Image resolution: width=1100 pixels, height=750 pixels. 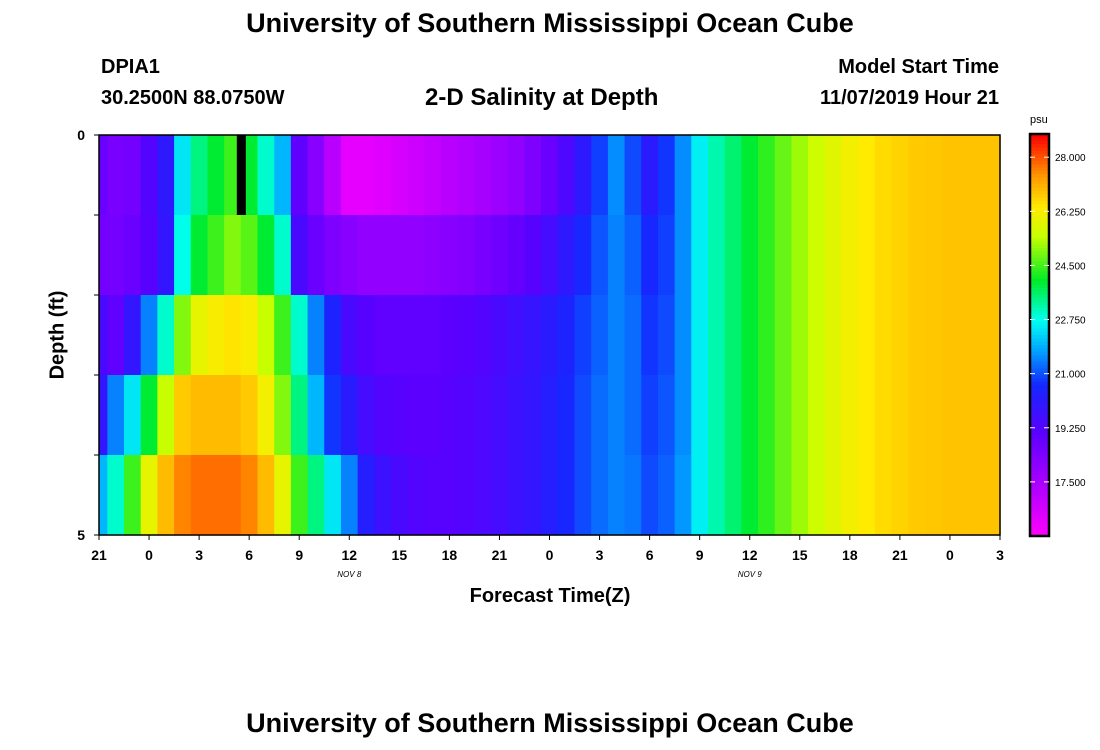 What do you see at coordinates (349, 555) in the screenshot?
I see `x-tick-label: 12` at bounding box center [349, 555].